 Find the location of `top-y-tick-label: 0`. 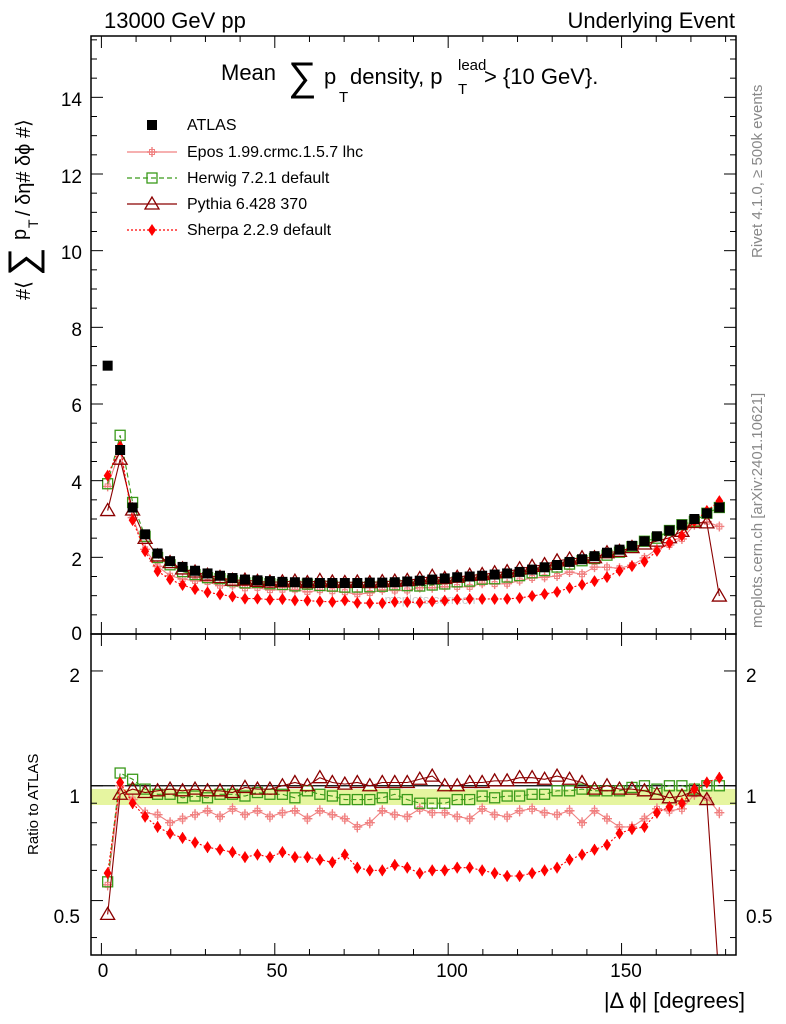

top-y-tick-label: 0 is located at coordinates (76, 634).